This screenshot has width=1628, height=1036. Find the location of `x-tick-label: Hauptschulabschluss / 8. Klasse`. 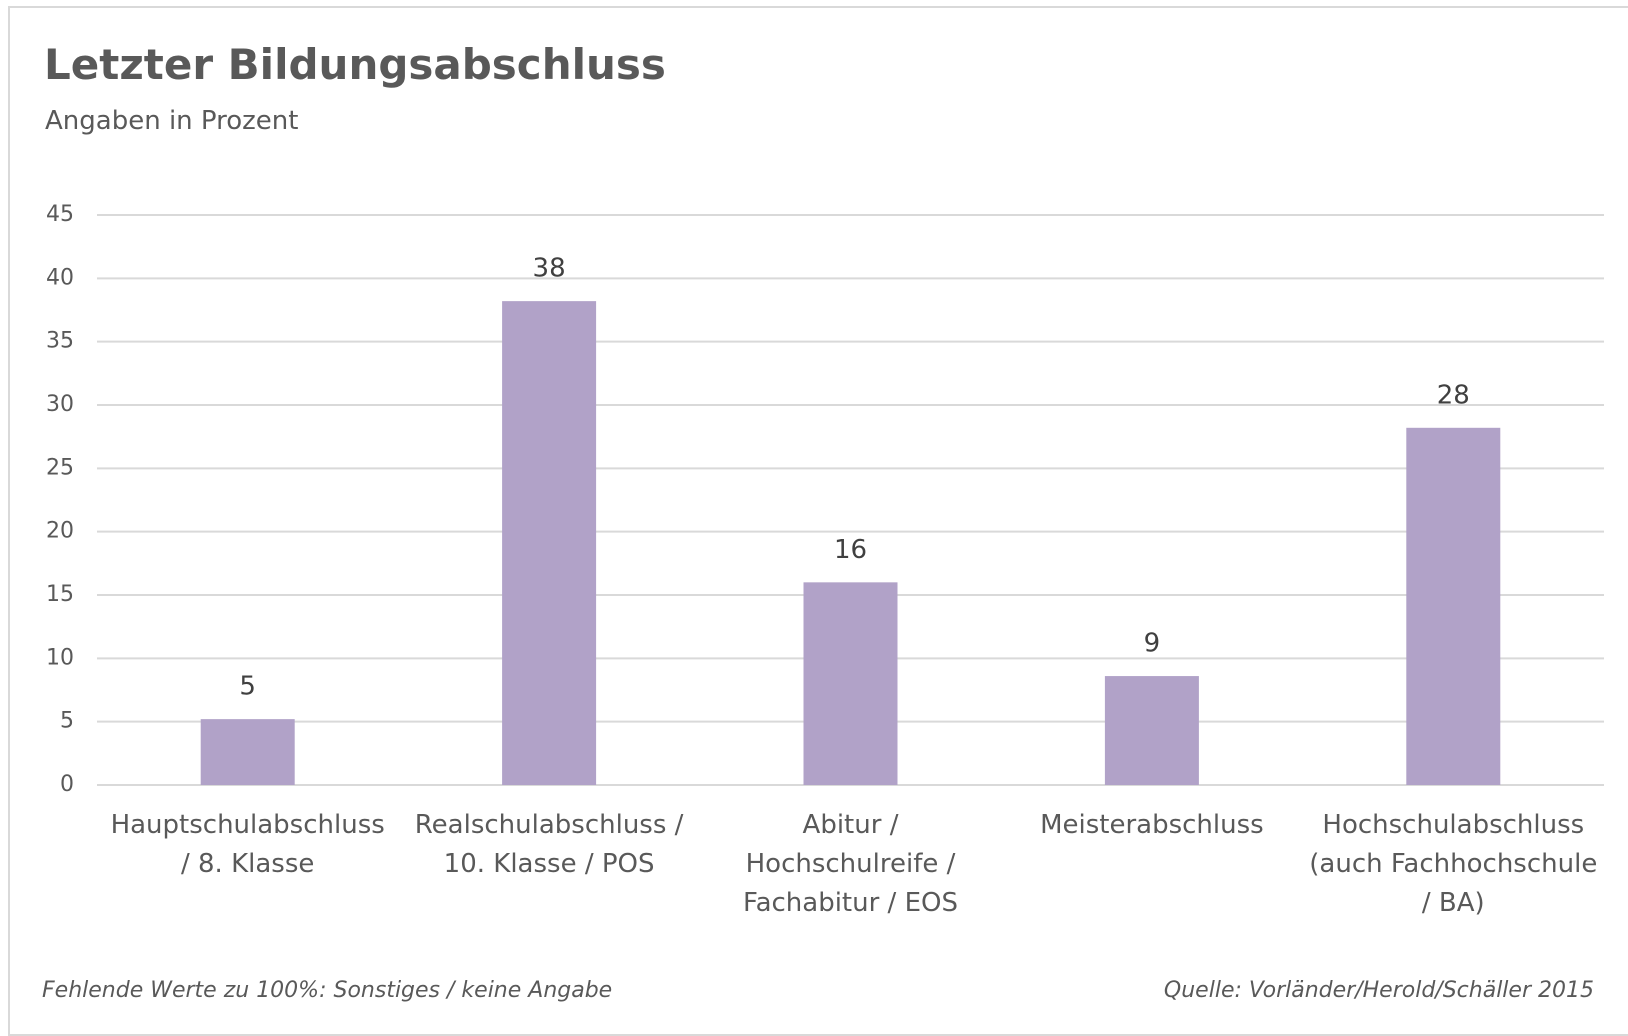

x-tick-label: Hauptschulabschluss / 8. Klasse is located at coordinates (247, 844).